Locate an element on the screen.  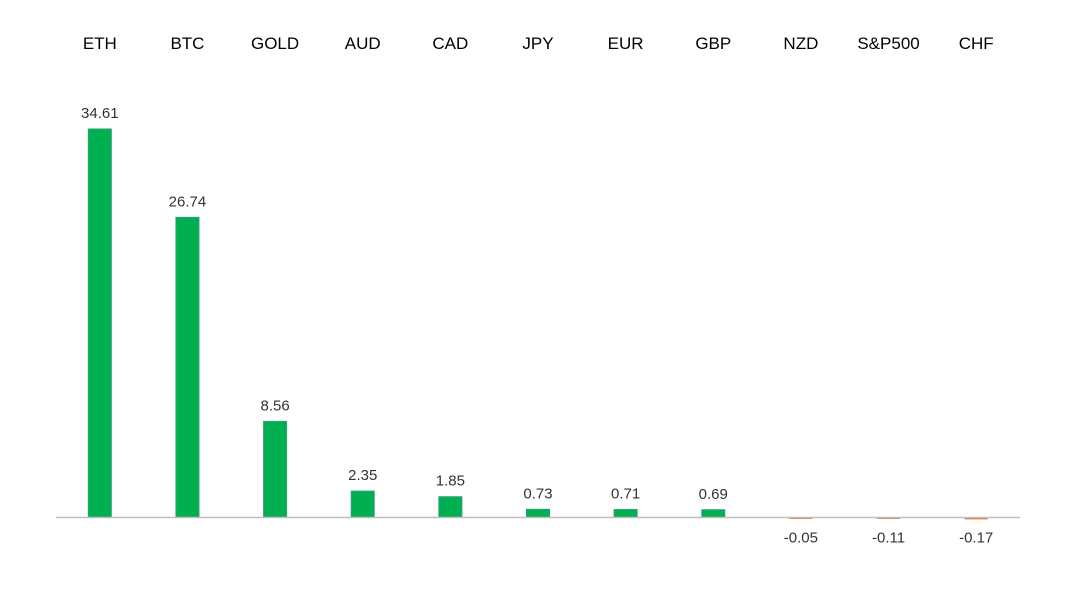
value-label-cad: 1.85 is located at coordinates (450, 481).